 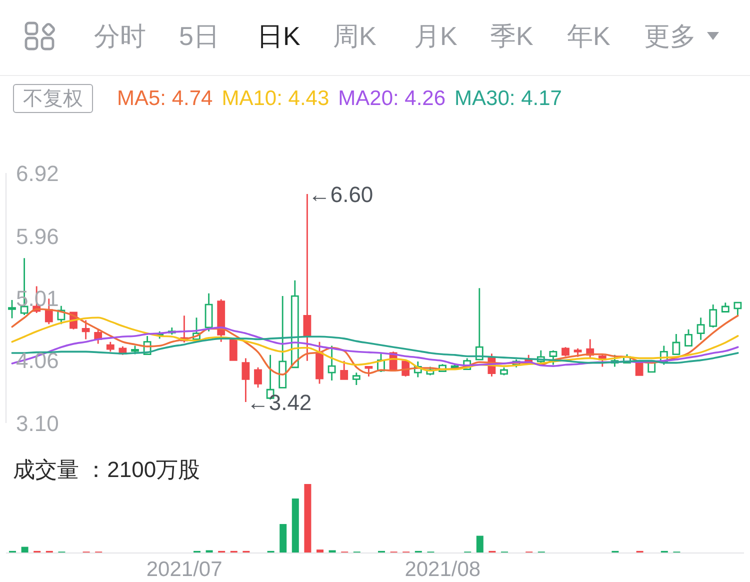 I want to click on text: 月K, so click(x=436, y=36).